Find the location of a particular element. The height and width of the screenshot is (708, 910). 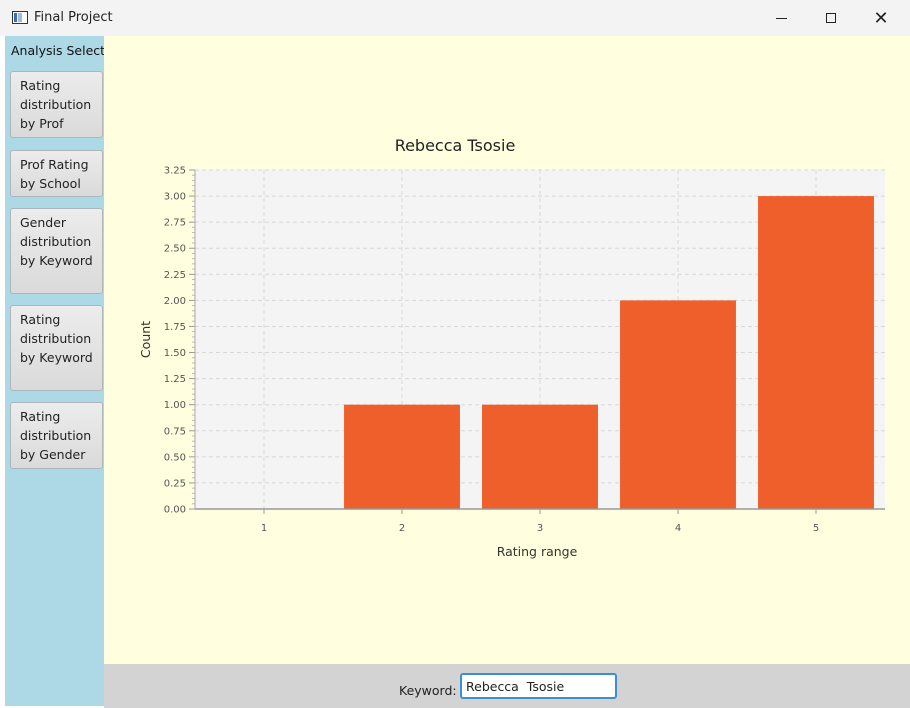

y-tick-label: 1.25 is located at coordinates (175, 379).